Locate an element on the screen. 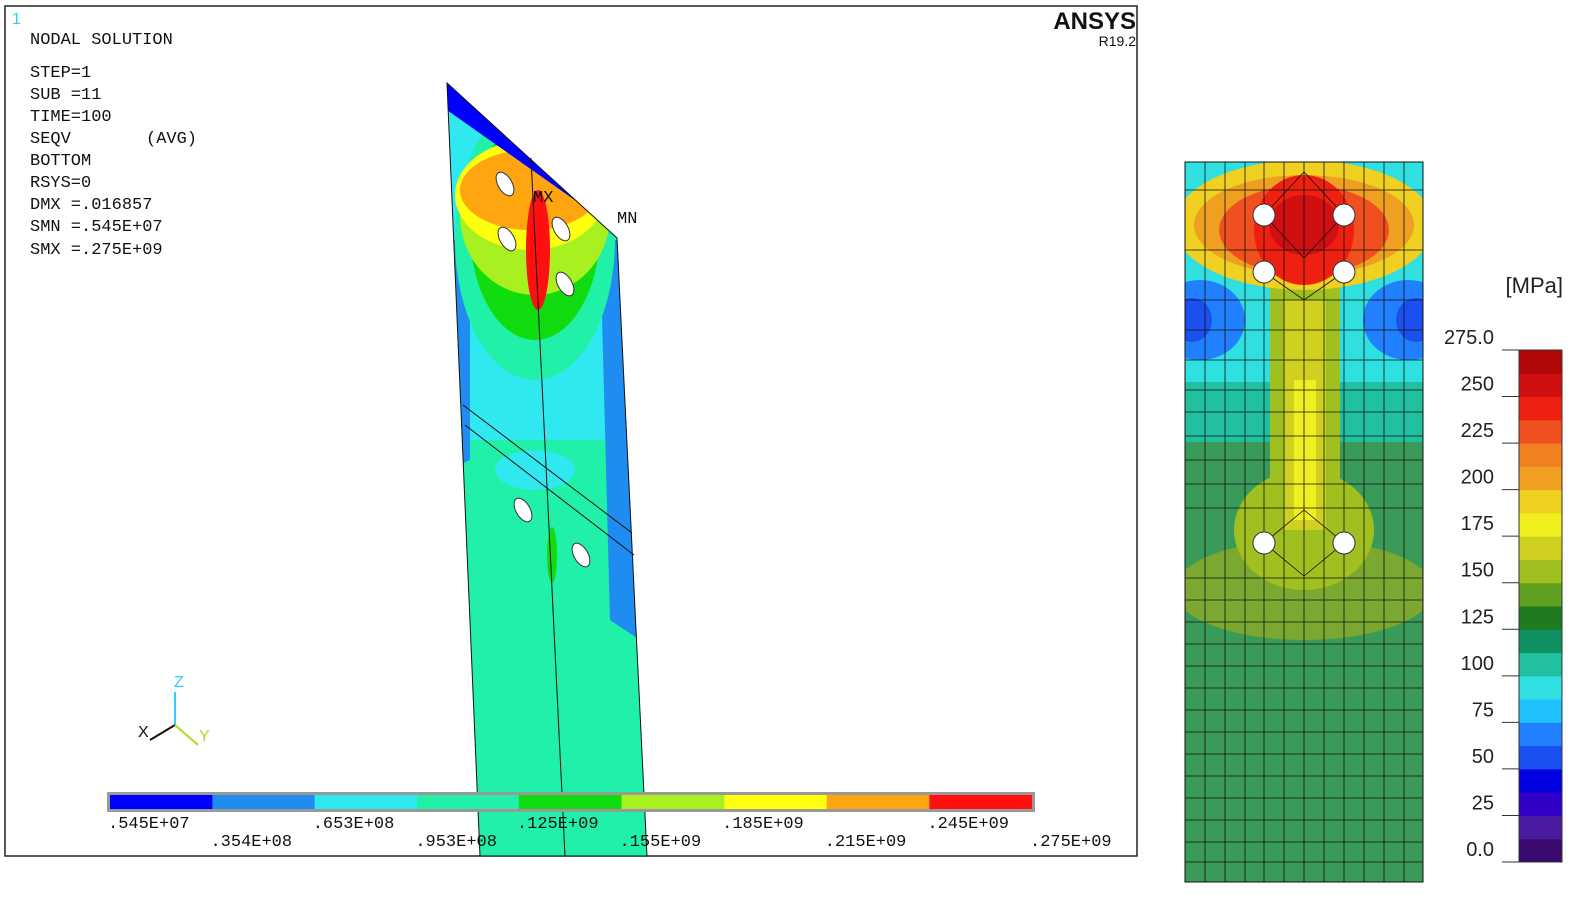  info-line: STEP=1 is located at coordinates (60, 73).